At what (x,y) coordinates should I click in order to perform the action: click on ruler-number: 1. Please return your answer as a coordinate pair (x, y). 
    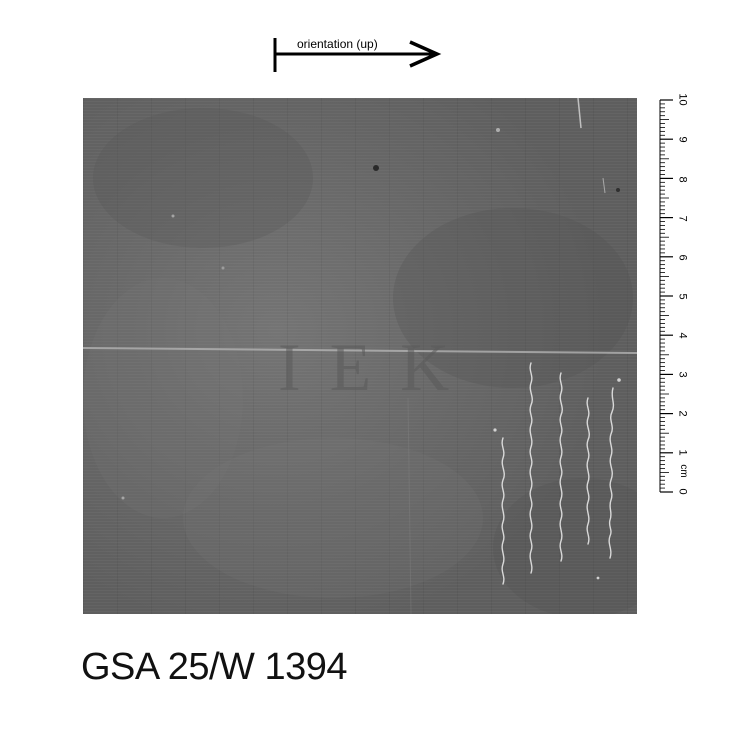
    Looking at the image, I should click on (682, 452).